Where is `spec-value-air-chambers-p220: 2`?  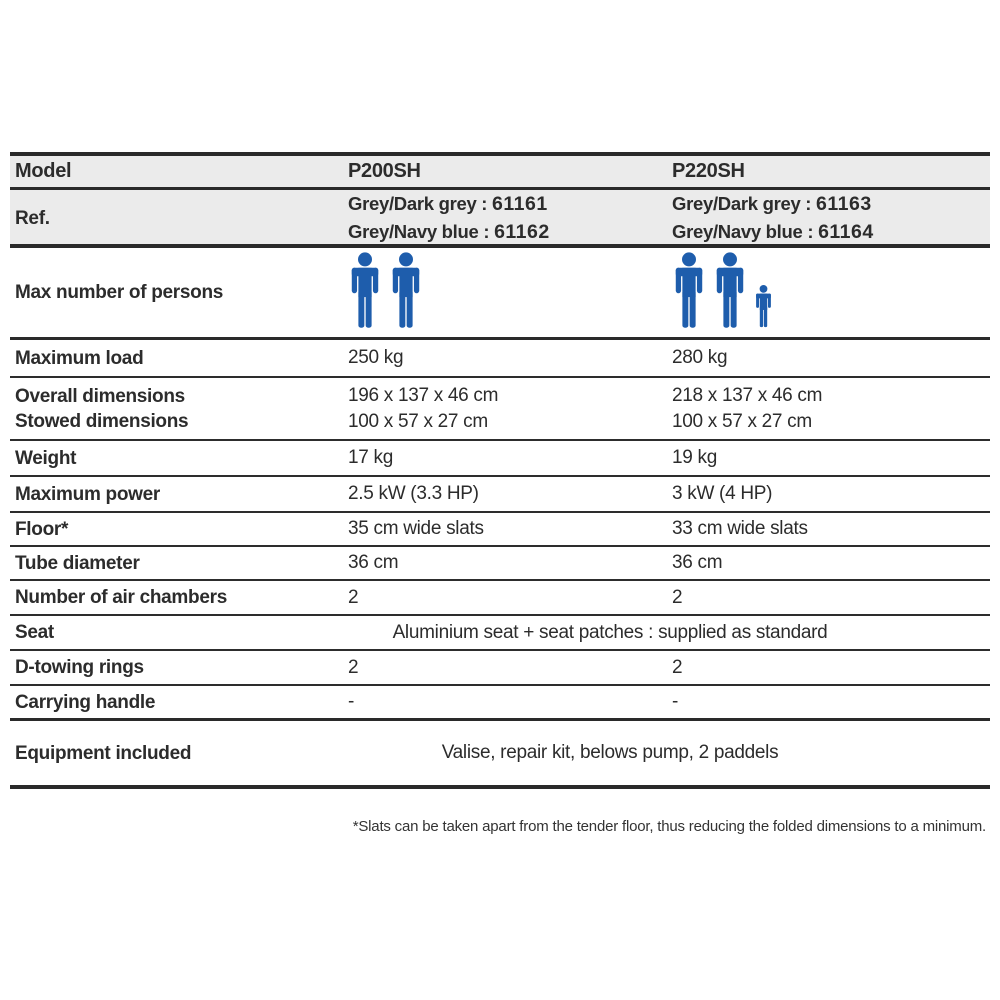 spec-value-air-chambers-p220: 2 is located at coordinates (831, 598).